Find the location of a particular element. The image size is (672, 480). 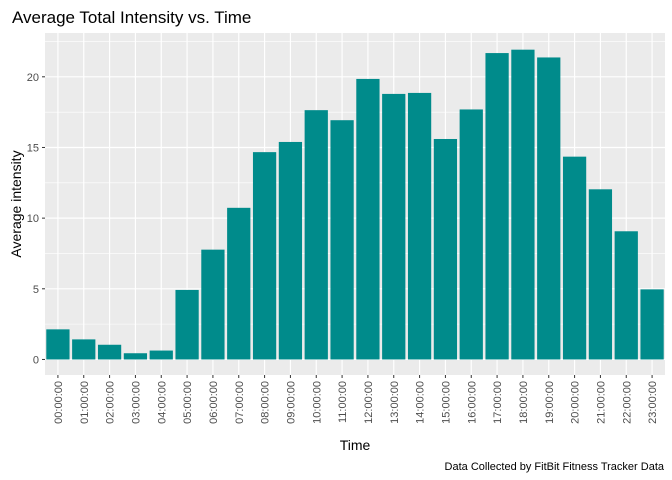

x-tick-label: 21:00:00 is located at coordinates (601, 402).